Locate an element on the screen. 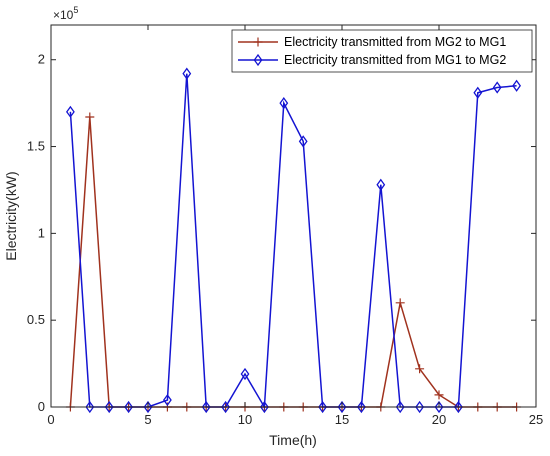 The image size is (550, 456). y-tick-label: 1.5 is located at coordinates (36, 146).